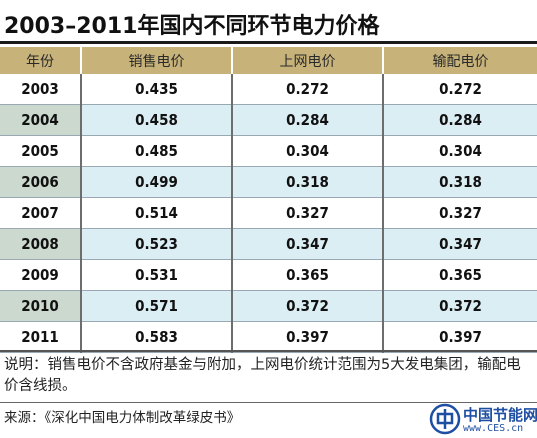  Describe the element at coordinates (307, 120) in the screenshot. I see `cell-grid-price: 0.284` at that location.